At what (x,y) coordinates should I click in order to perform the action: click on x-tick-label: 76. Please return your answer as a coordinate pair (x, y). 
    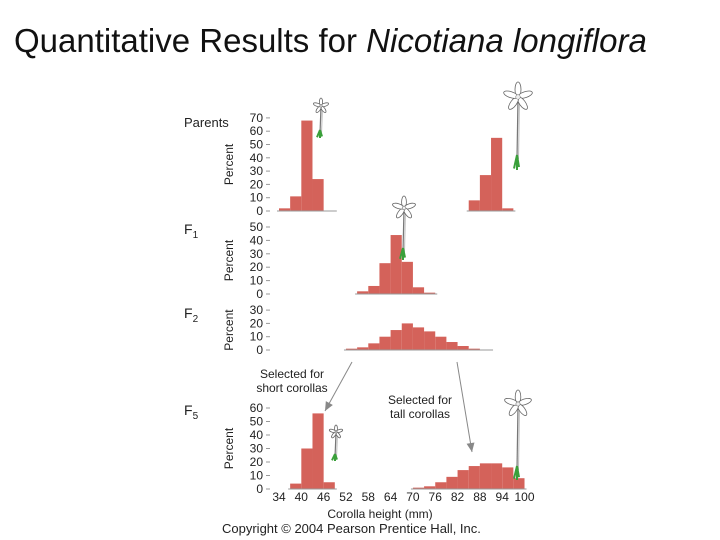
    Looking at the image, I should click on (436, 497).